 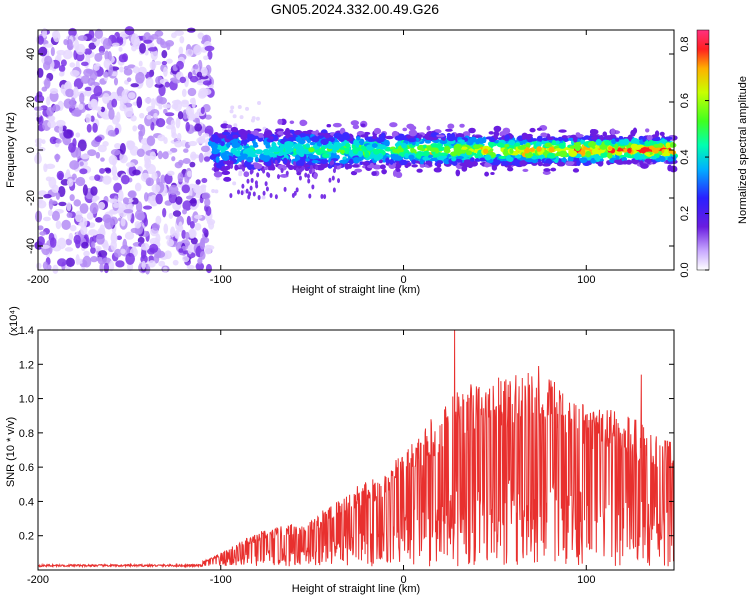 I want to click on y-tick-label: 0.4, so click(x=26, y=502).